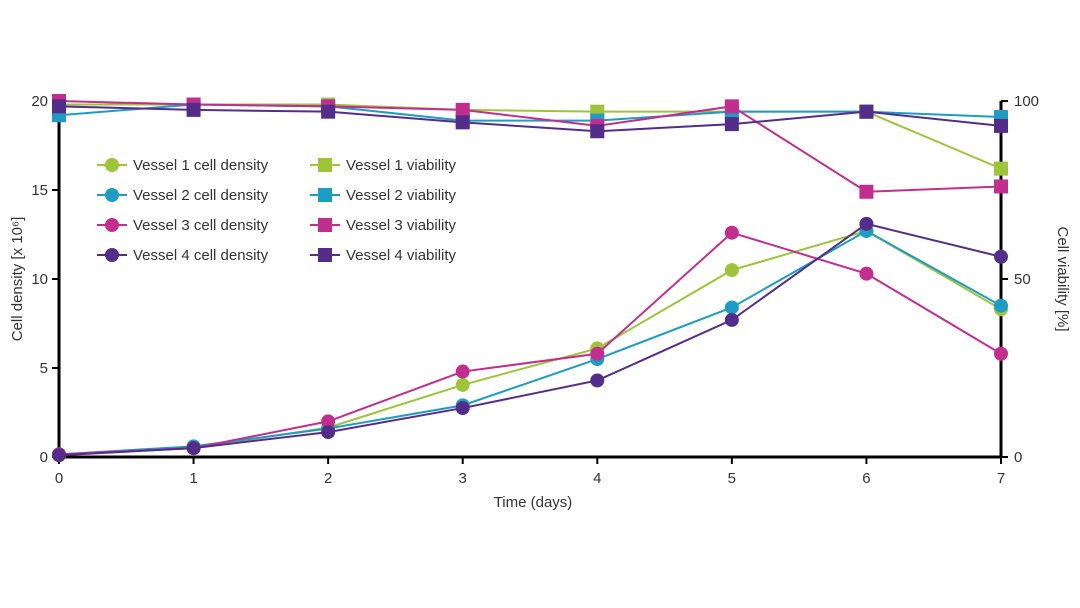 This screenshot has height=608, width=1080. What do you see at coordinates (401, 165) in the screenshot?
I see `legend-vessel-1-viability-label: Vessel 1 viability` at bounding box center [401, 165].